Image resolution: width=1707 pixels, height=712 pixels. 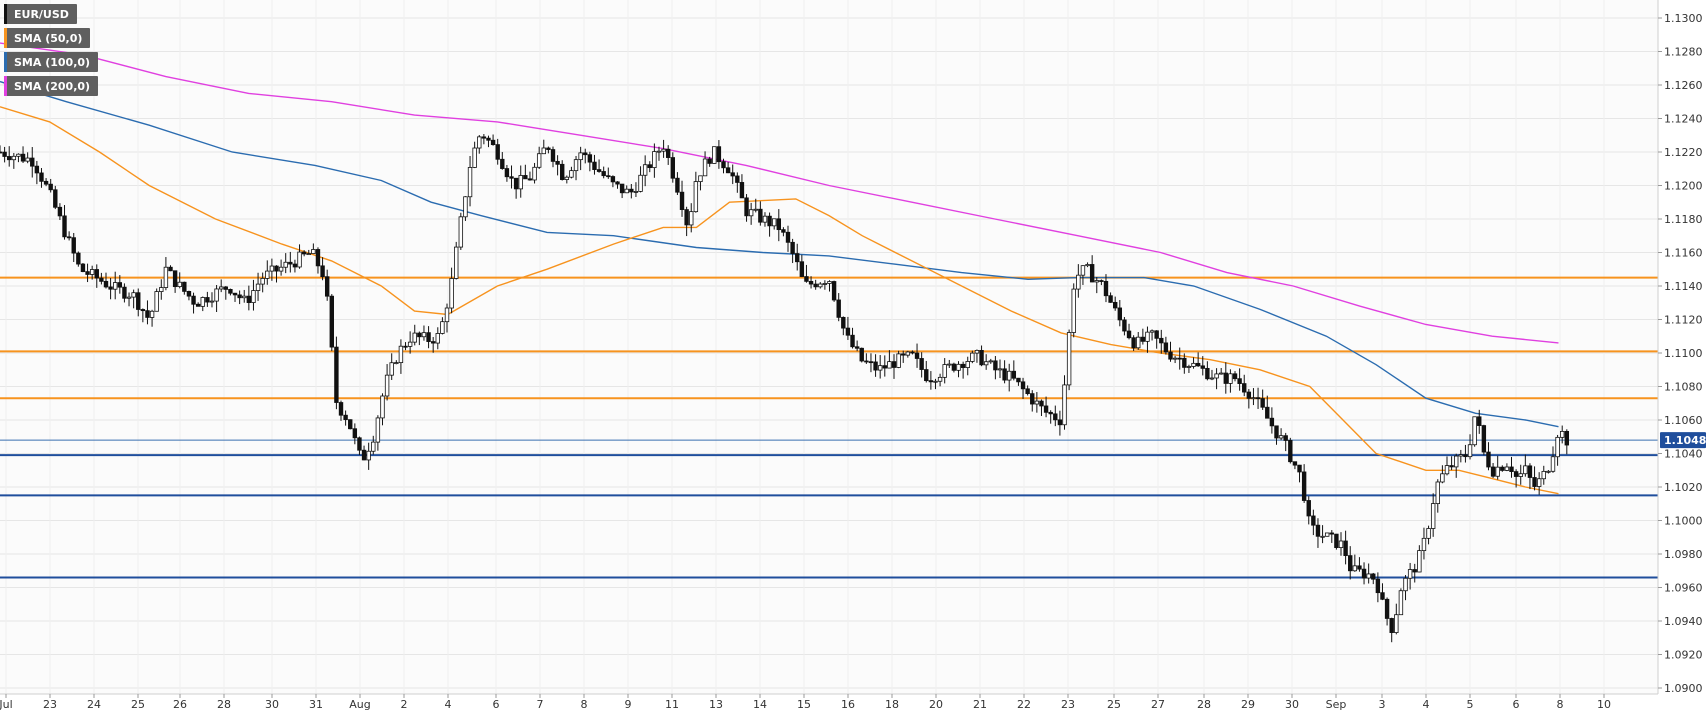 I want to click on y-tick-label: 1.0980, so click(x=1683, y=554).